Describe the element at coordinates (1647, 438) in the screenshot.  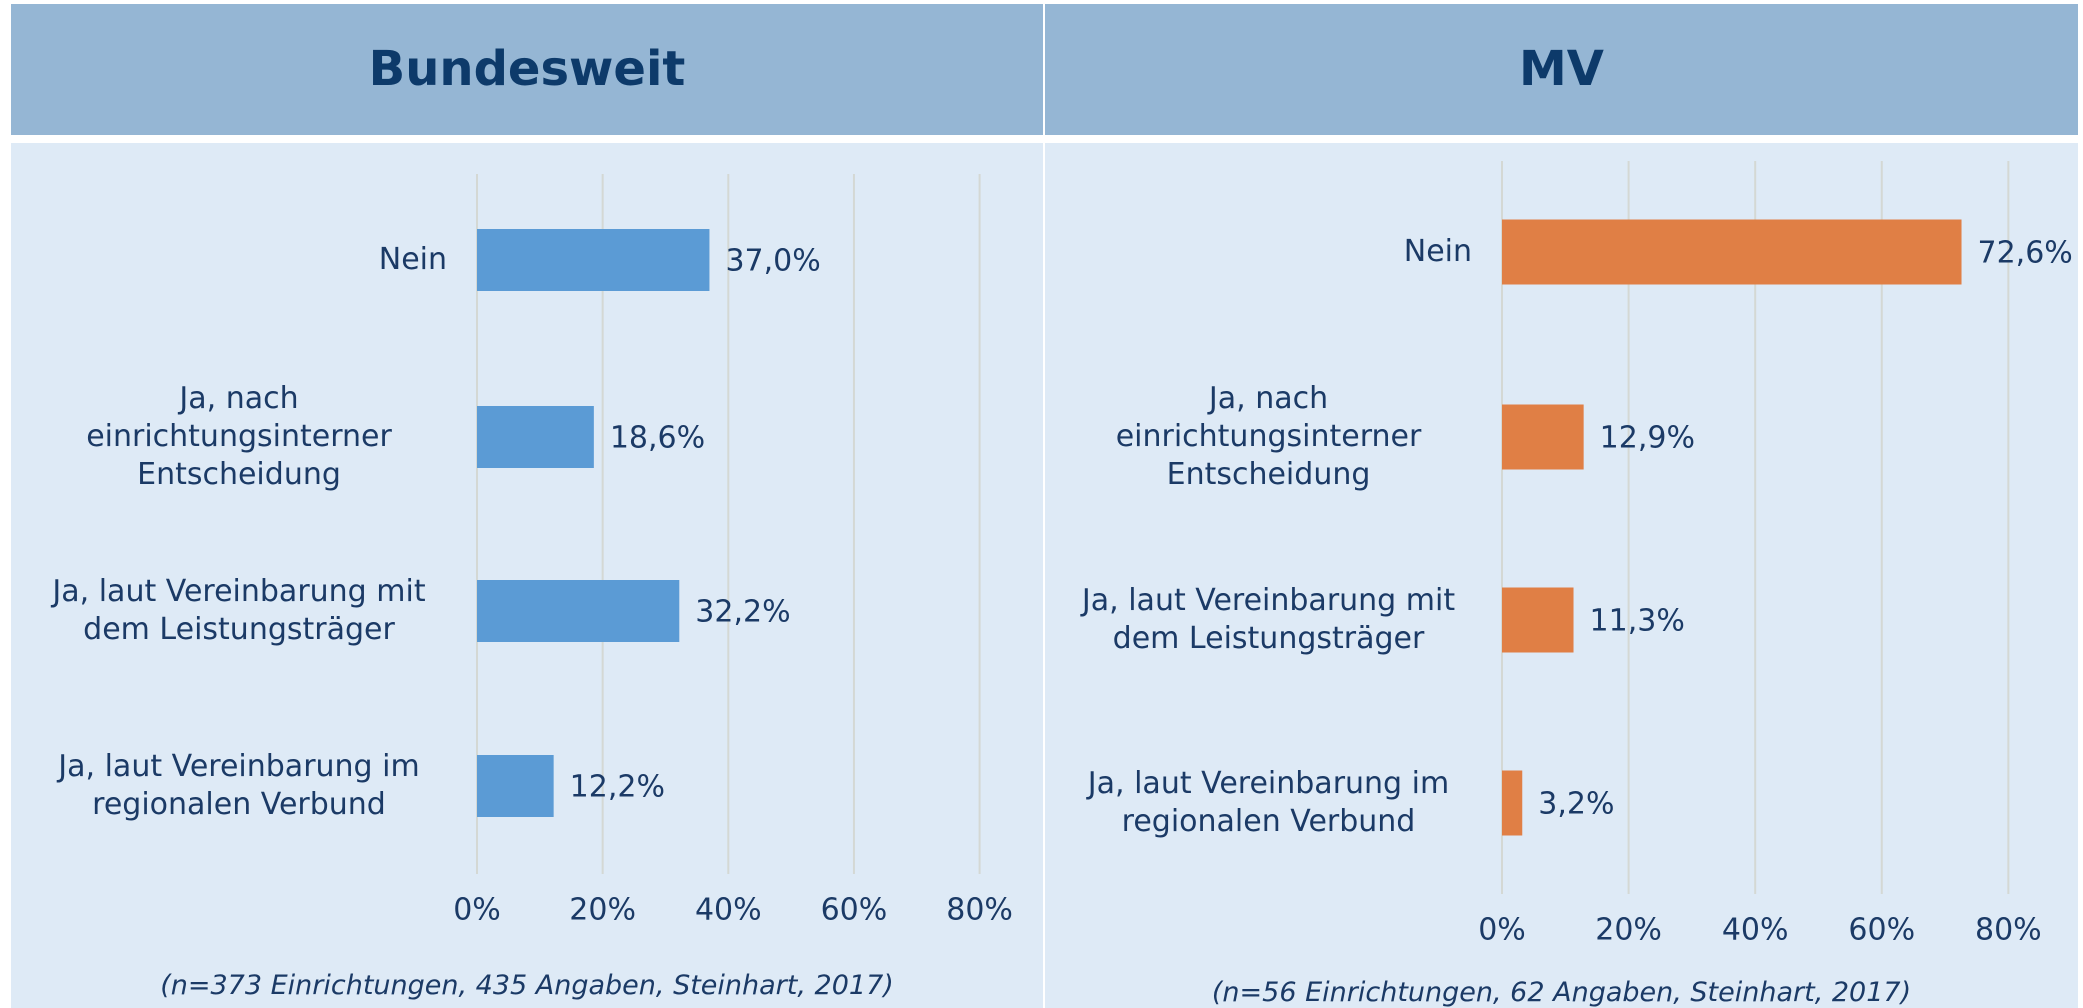
I see `value-label: 12,9%` at that location.